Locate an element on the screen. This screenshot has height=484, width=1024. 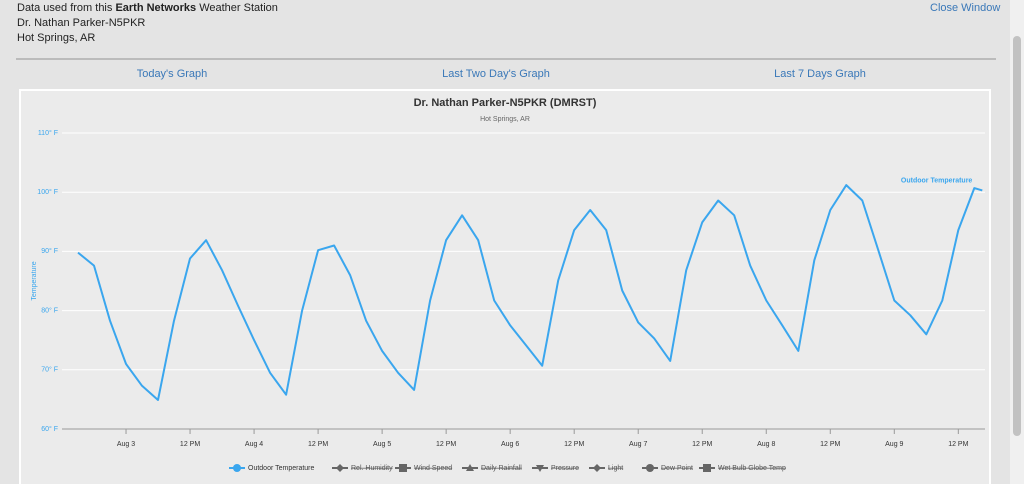
series-label: Outdoor Temperature is located at coordinates (937, 180).